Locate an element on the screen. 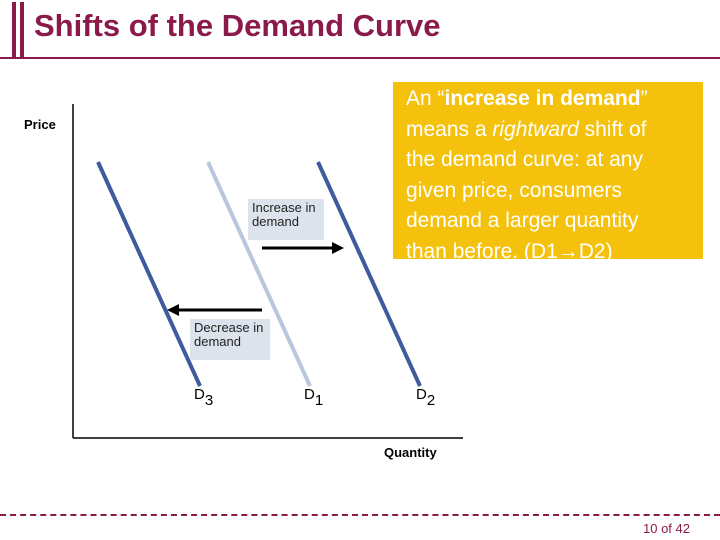  curve-label-d1: D1 is located at coordinates (314, 397).